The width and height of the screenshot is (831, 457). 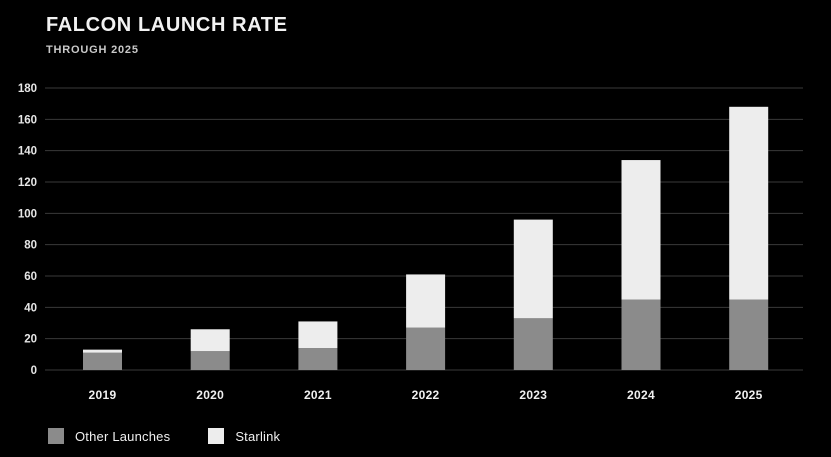 I want to click on bar-segment-other-launches-2021, so click(x=318, y=359).